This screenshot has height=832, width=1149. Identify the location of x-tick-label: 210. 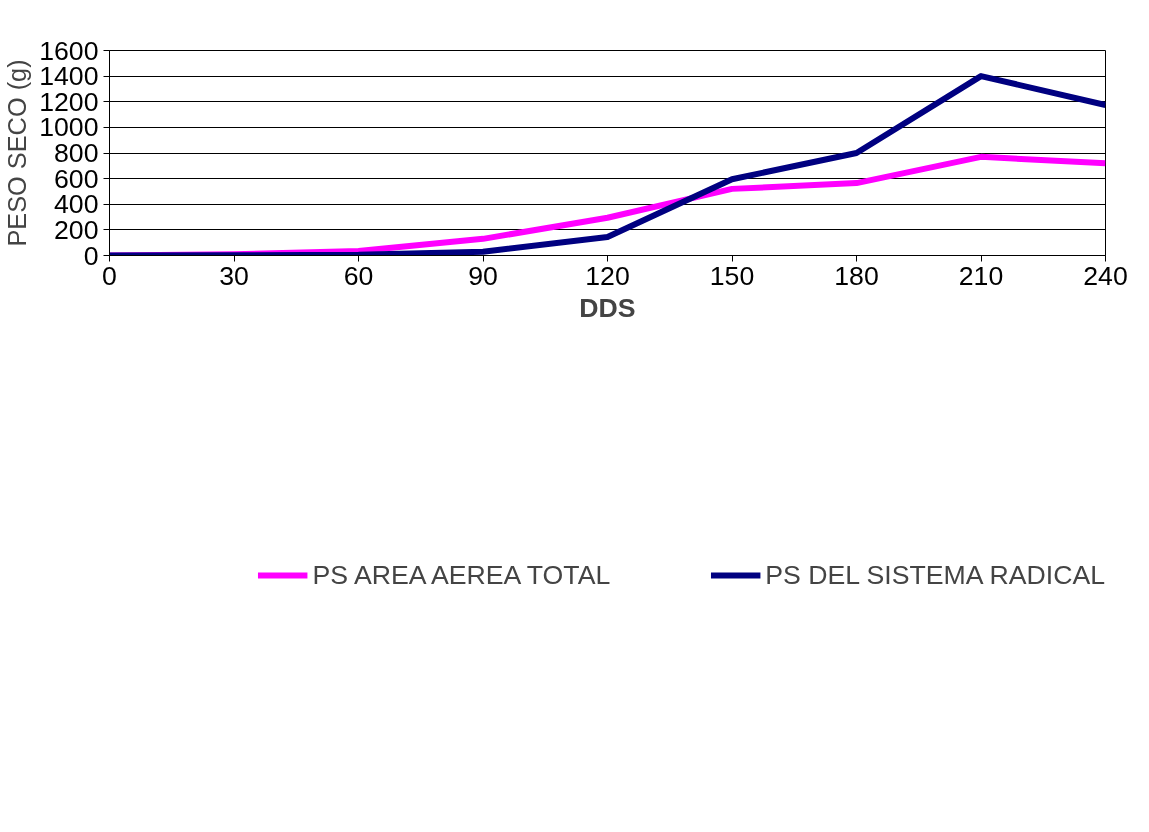
(981, 275).